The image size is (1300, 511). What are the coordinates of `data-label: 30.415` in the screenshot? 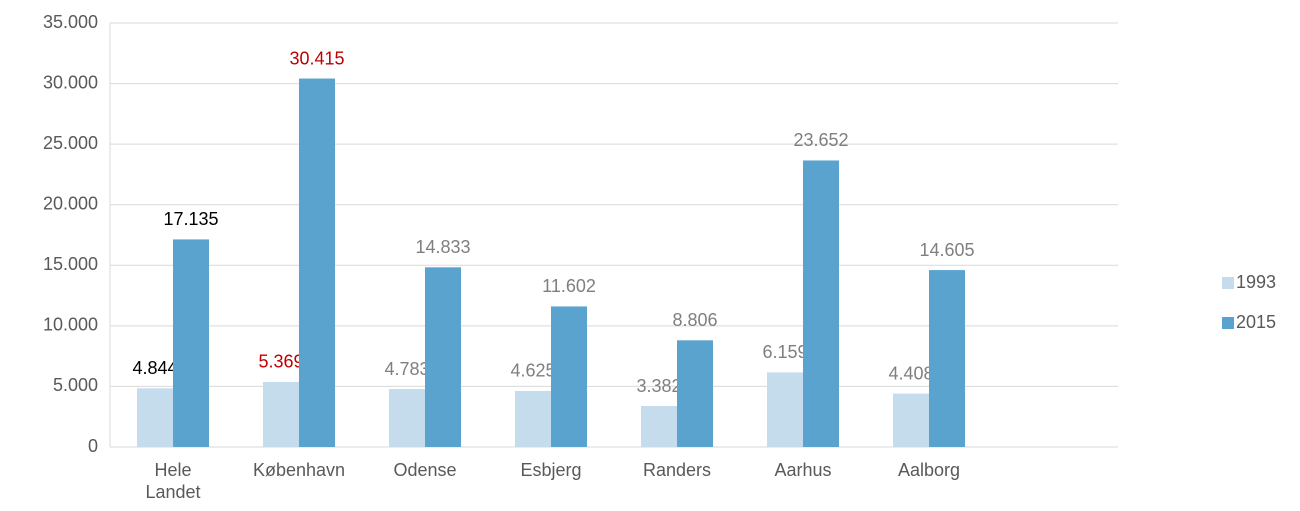 It's located at (316, 58).